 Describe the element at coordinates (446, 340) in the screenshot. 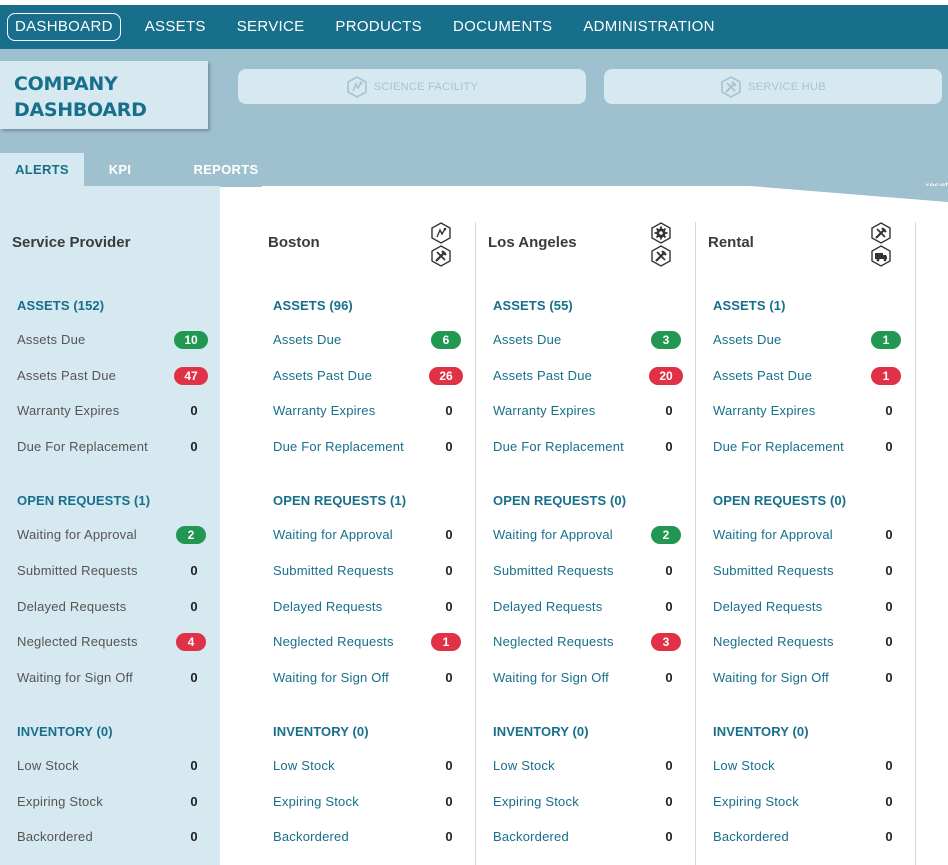

I see `alert-count-badge: 6` at that location.